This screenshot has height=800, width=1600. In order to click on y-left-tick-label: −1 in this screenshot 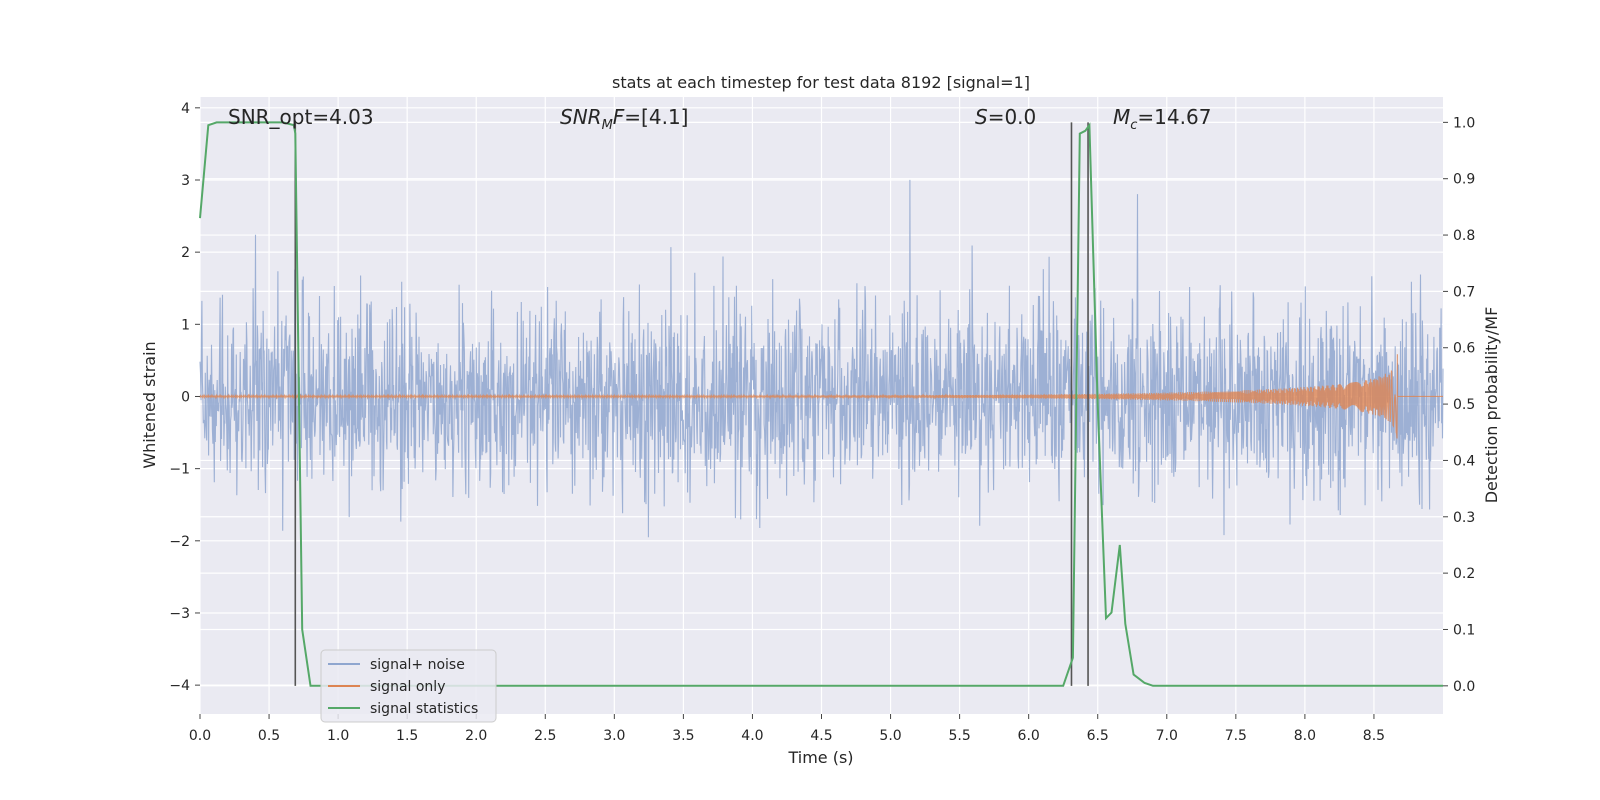, I will do `click(179, 470)`.